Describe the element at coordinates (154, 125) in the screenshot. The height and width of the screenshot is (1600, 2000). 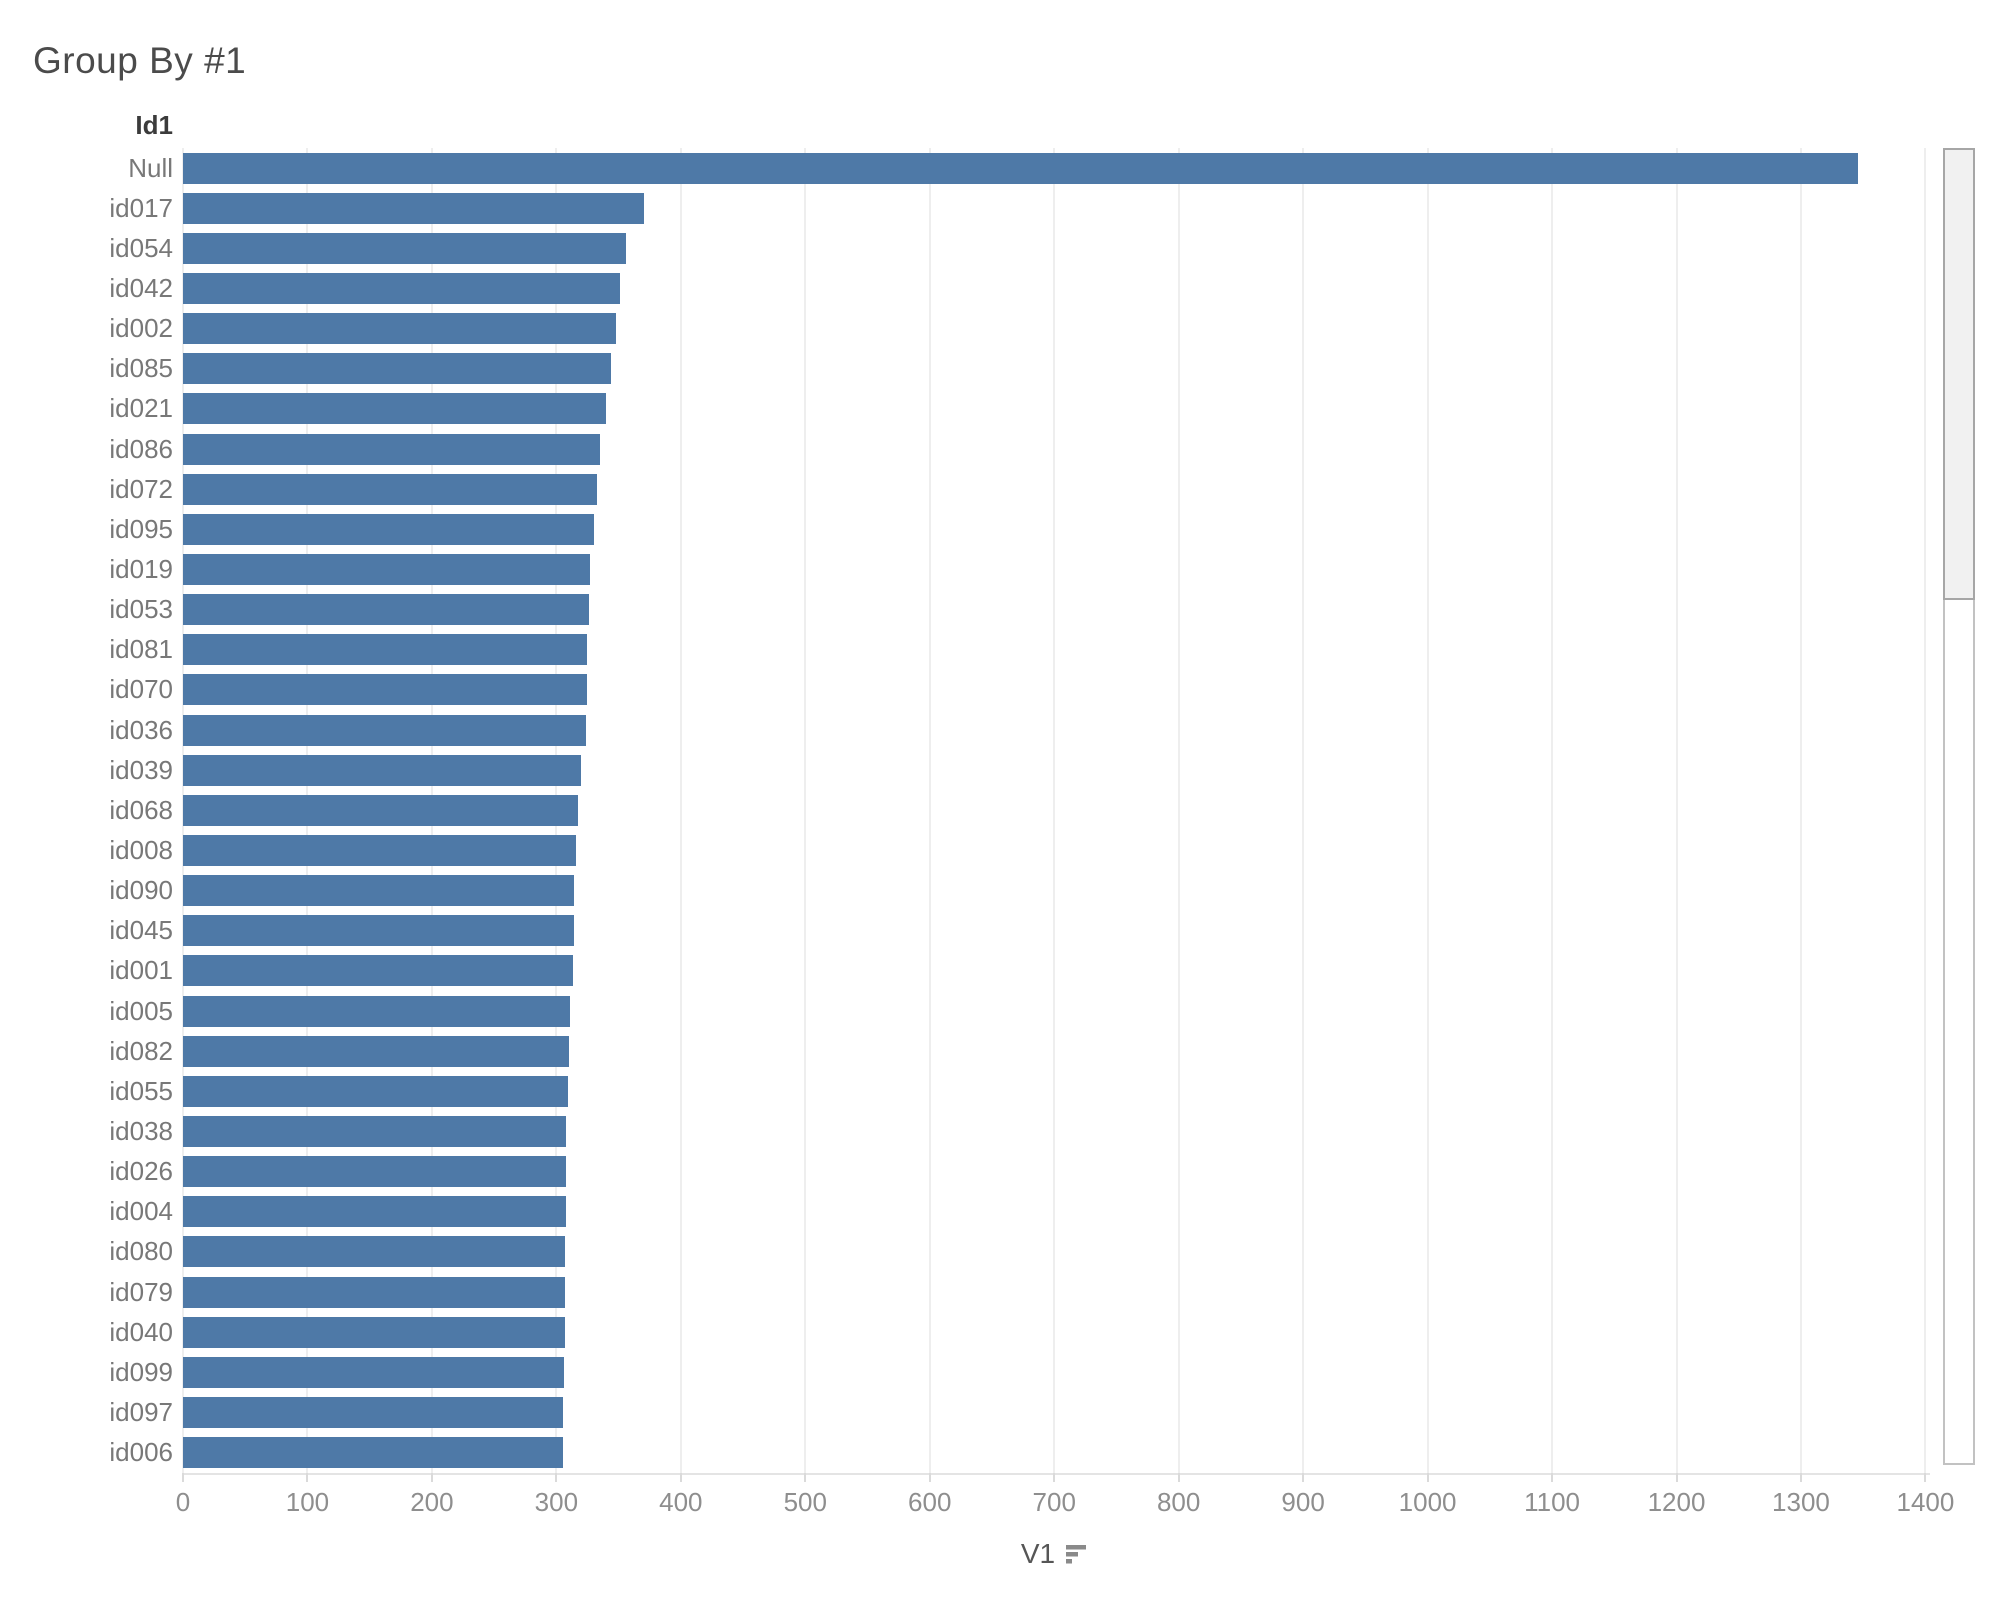
I see `y-axis-header: Id1` at that location.